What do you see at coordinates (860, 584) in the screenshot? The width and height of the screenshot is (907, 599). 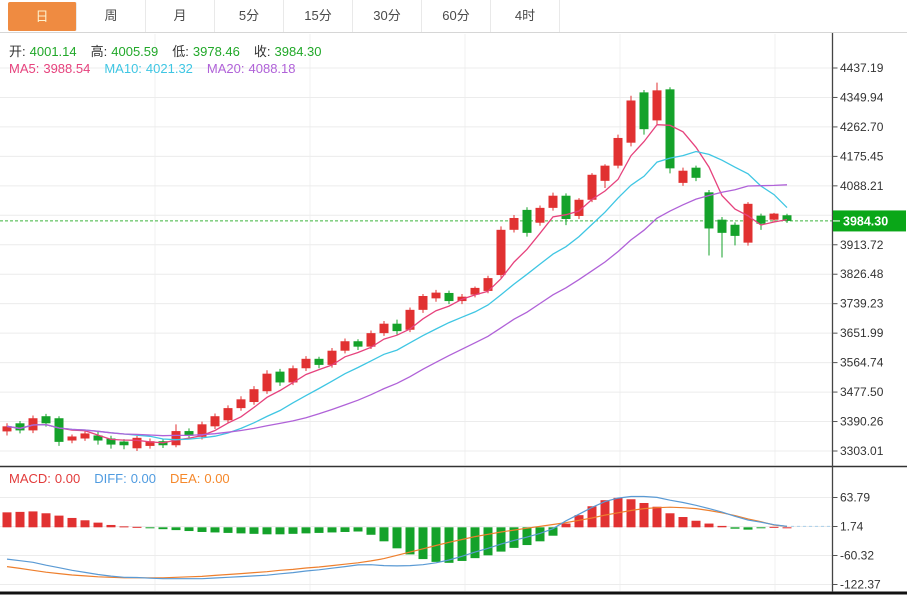 I see `svg-text: -122.37` at bounding box center [860, 584].